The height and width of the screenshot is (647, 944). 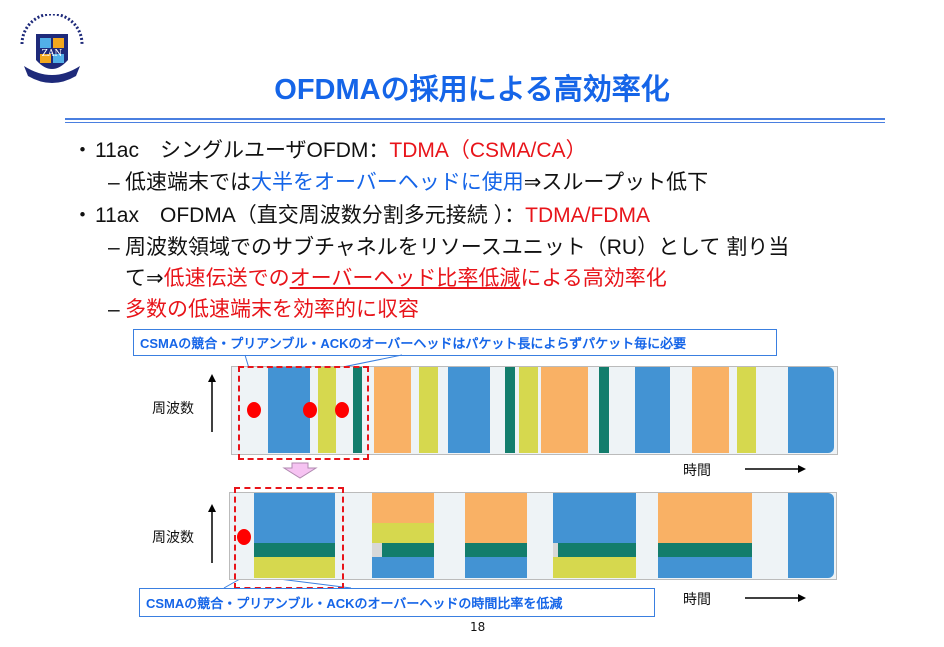 I want to click on bullet-text: 11ac シングルユーザOFDM：, so click(x=242, y=150).